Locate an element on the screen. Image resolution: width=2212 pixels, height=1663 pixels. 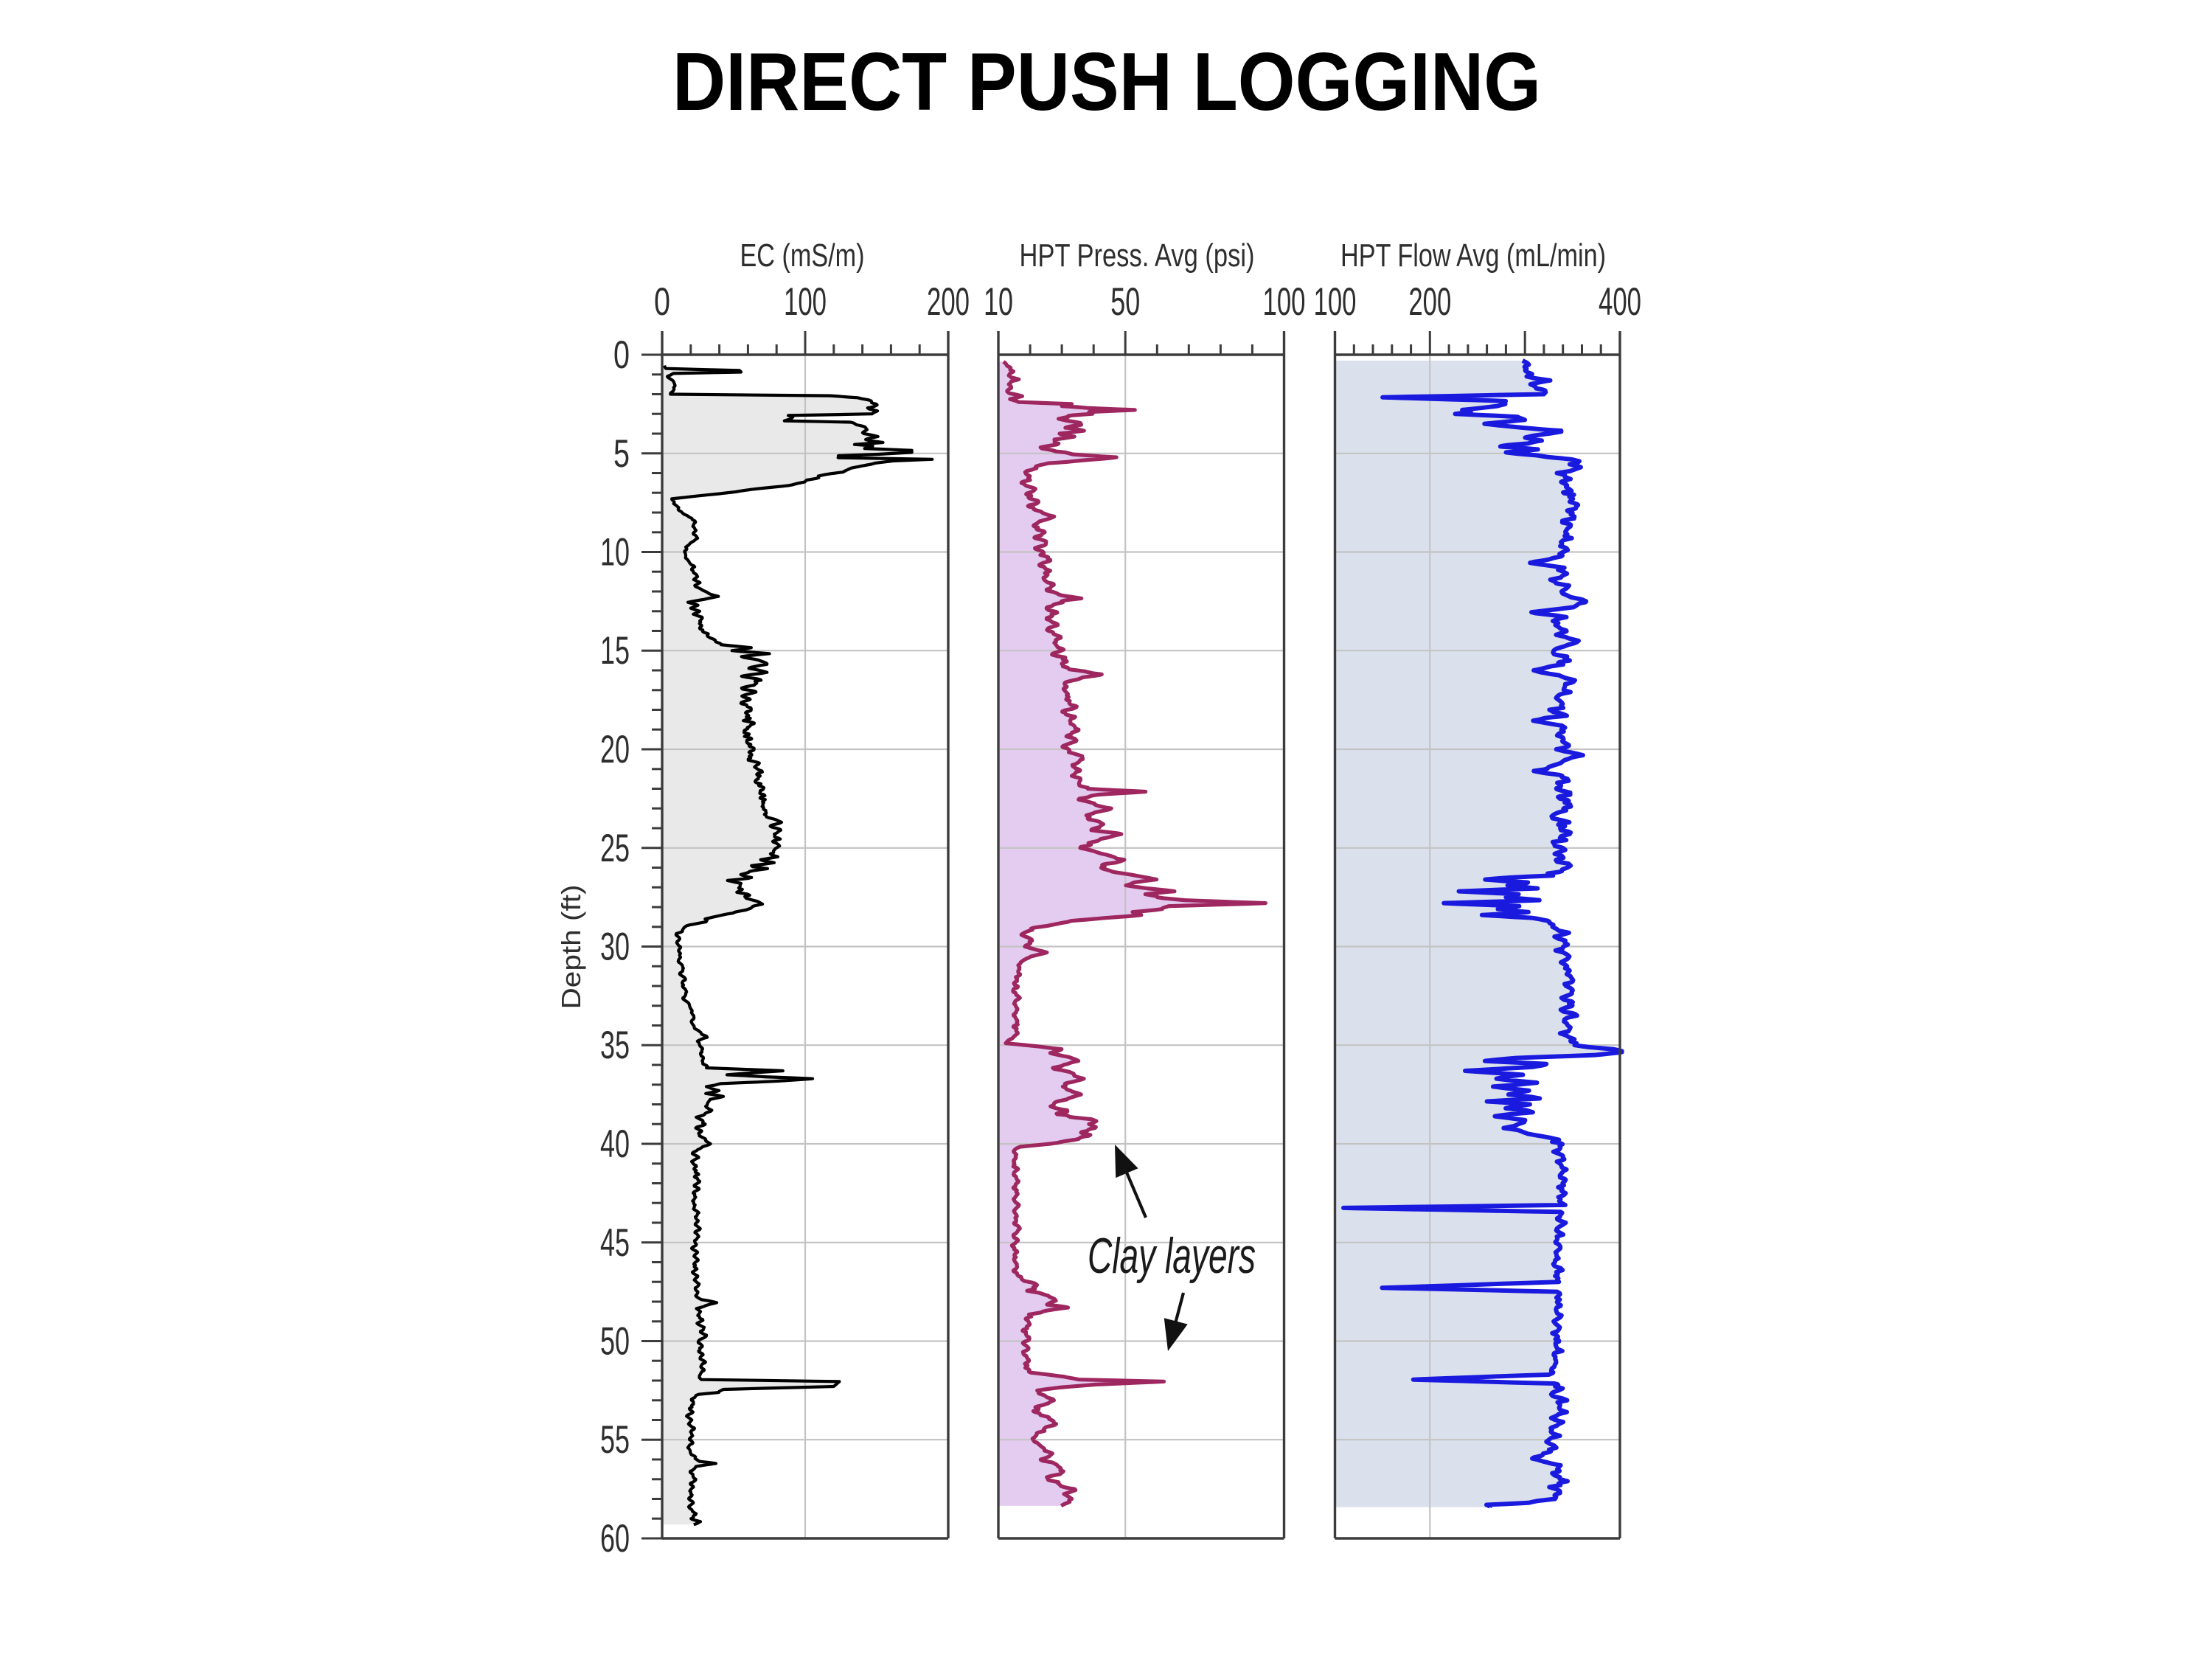
svg-text: EC (mS/m) is located at coordinates (802, 255).